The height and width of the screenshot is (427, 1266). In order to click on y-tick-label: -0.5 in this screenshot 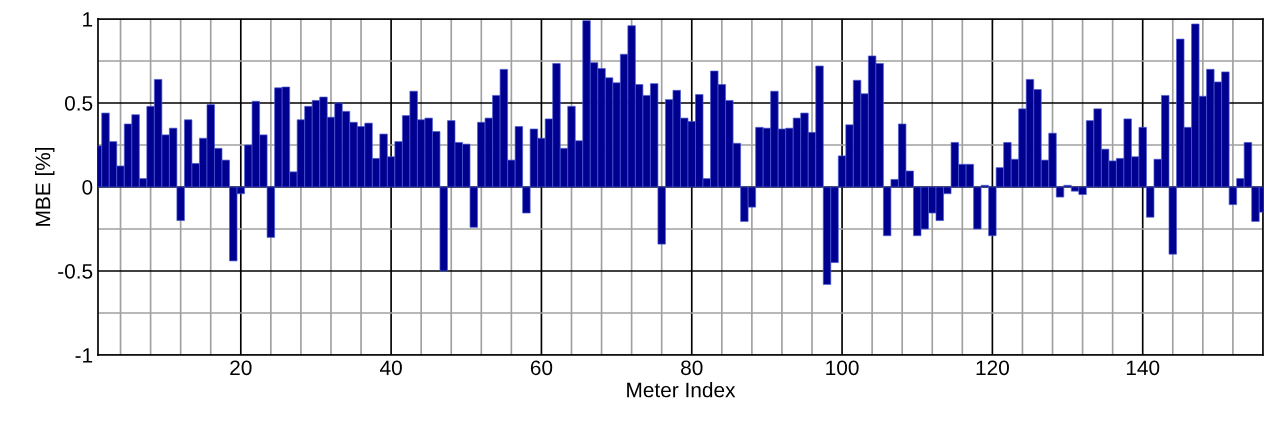, I will do `click(75, 271)`.